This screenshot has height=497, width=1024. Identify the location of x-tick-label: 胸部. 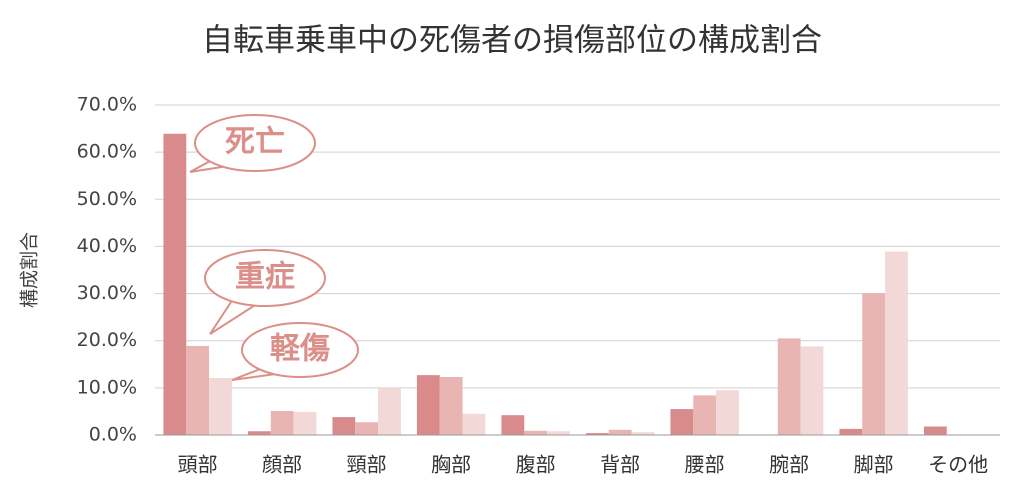
(451, 465).